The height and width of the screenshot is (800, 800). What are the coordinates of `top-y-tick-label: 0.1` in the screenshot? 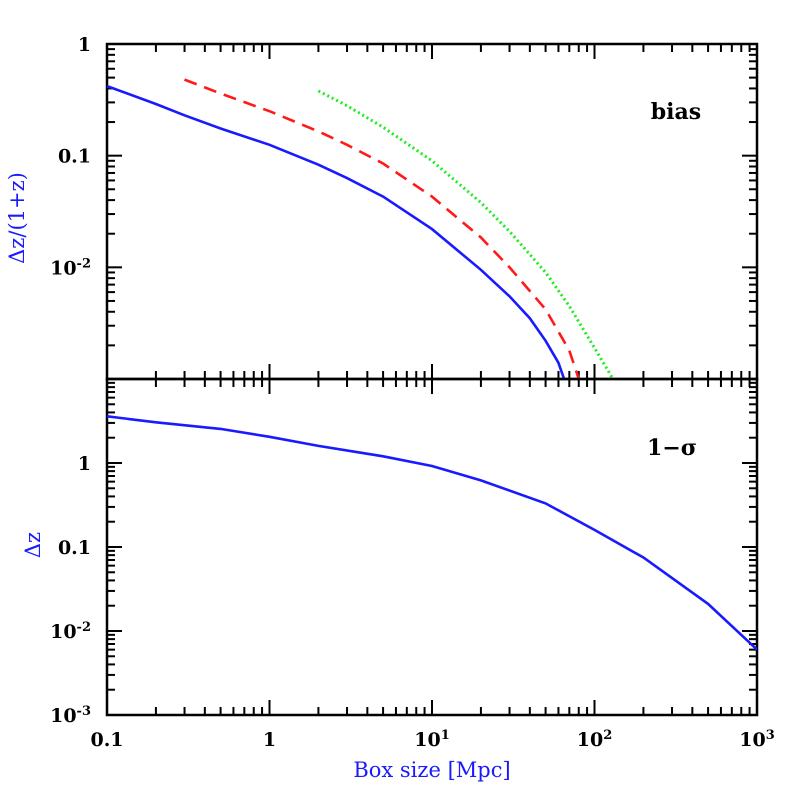 It's located at (74, 157).